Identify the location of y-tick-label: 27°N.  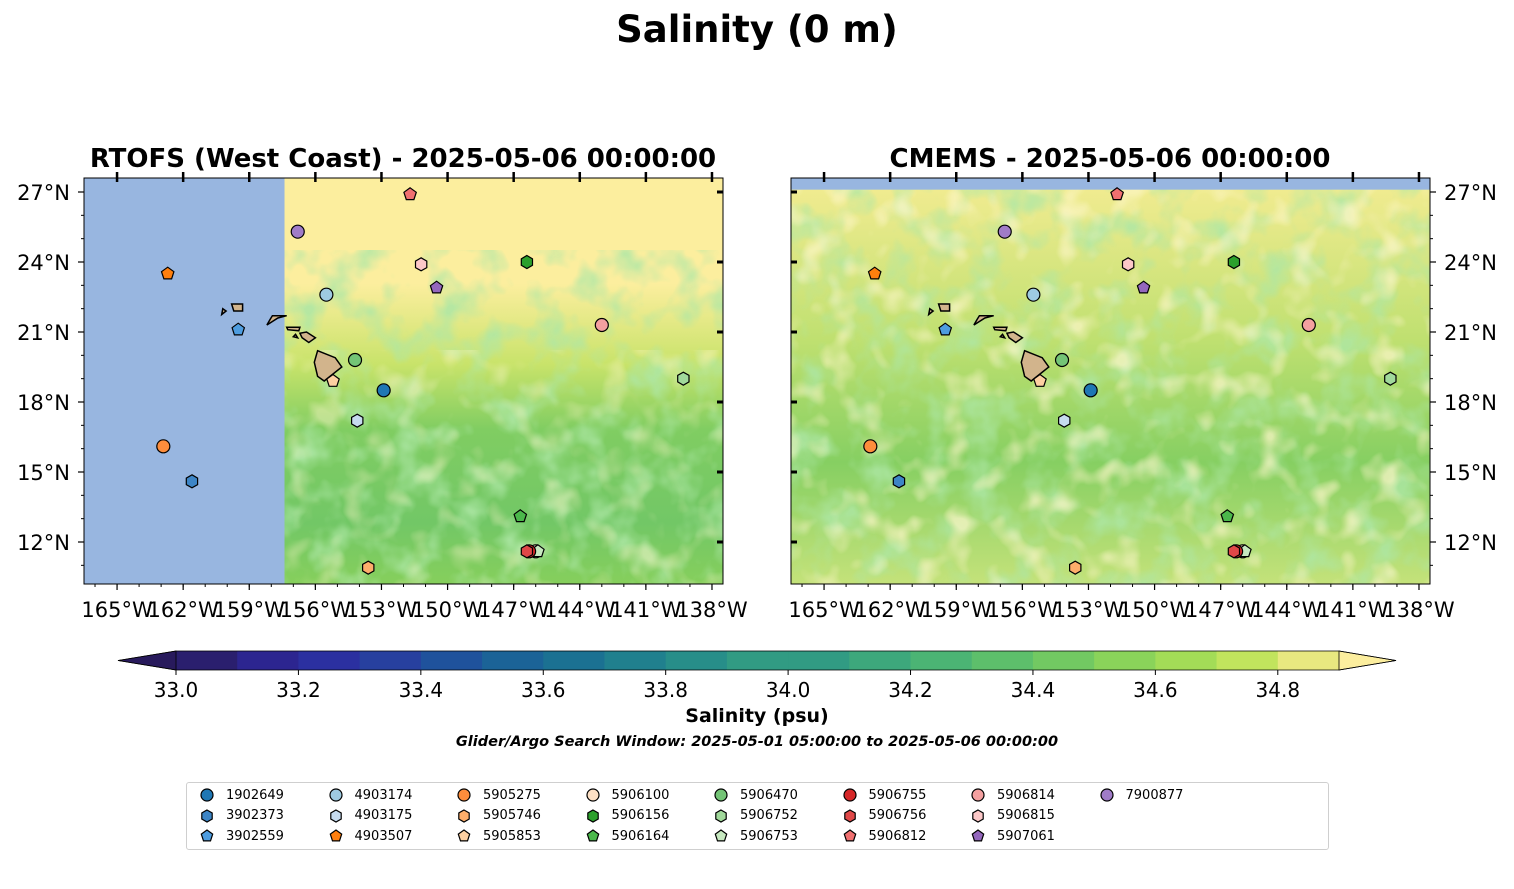
(1470, 193).